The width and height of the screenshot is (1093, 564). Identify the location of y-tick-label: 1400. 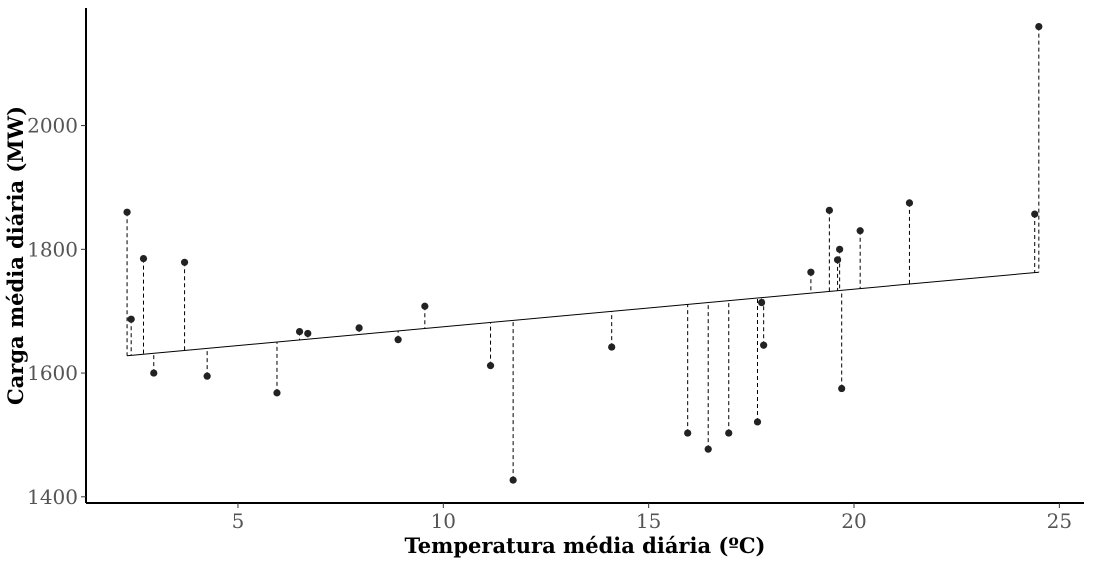
(52, 497).